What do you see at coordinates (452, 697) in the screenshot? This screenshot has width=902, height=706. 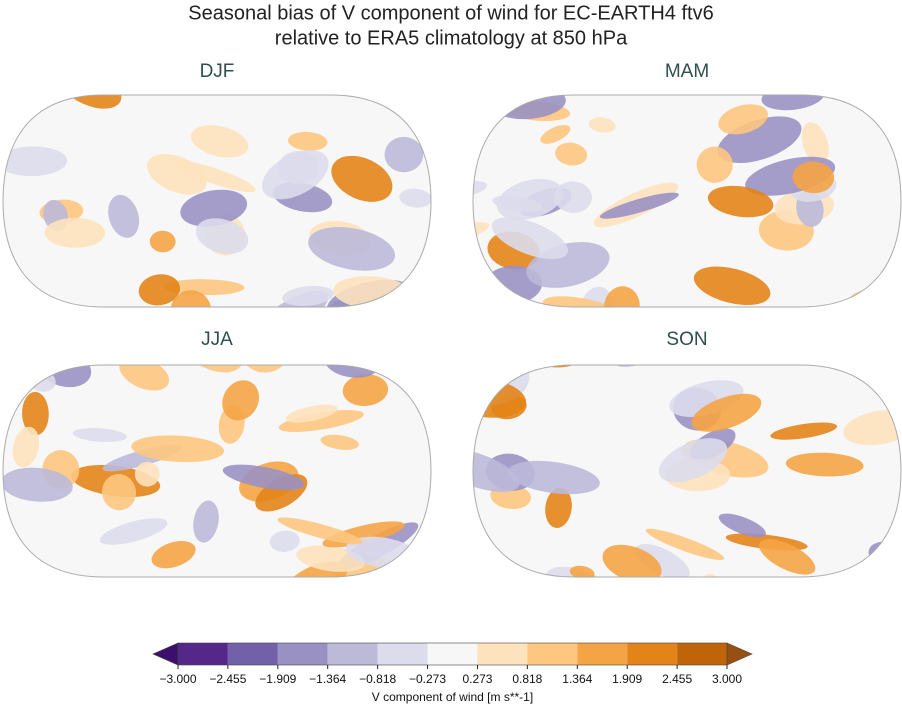 I see `colorbar-label: V component of wind [m s**-1]` at bounding box center [452, 697].